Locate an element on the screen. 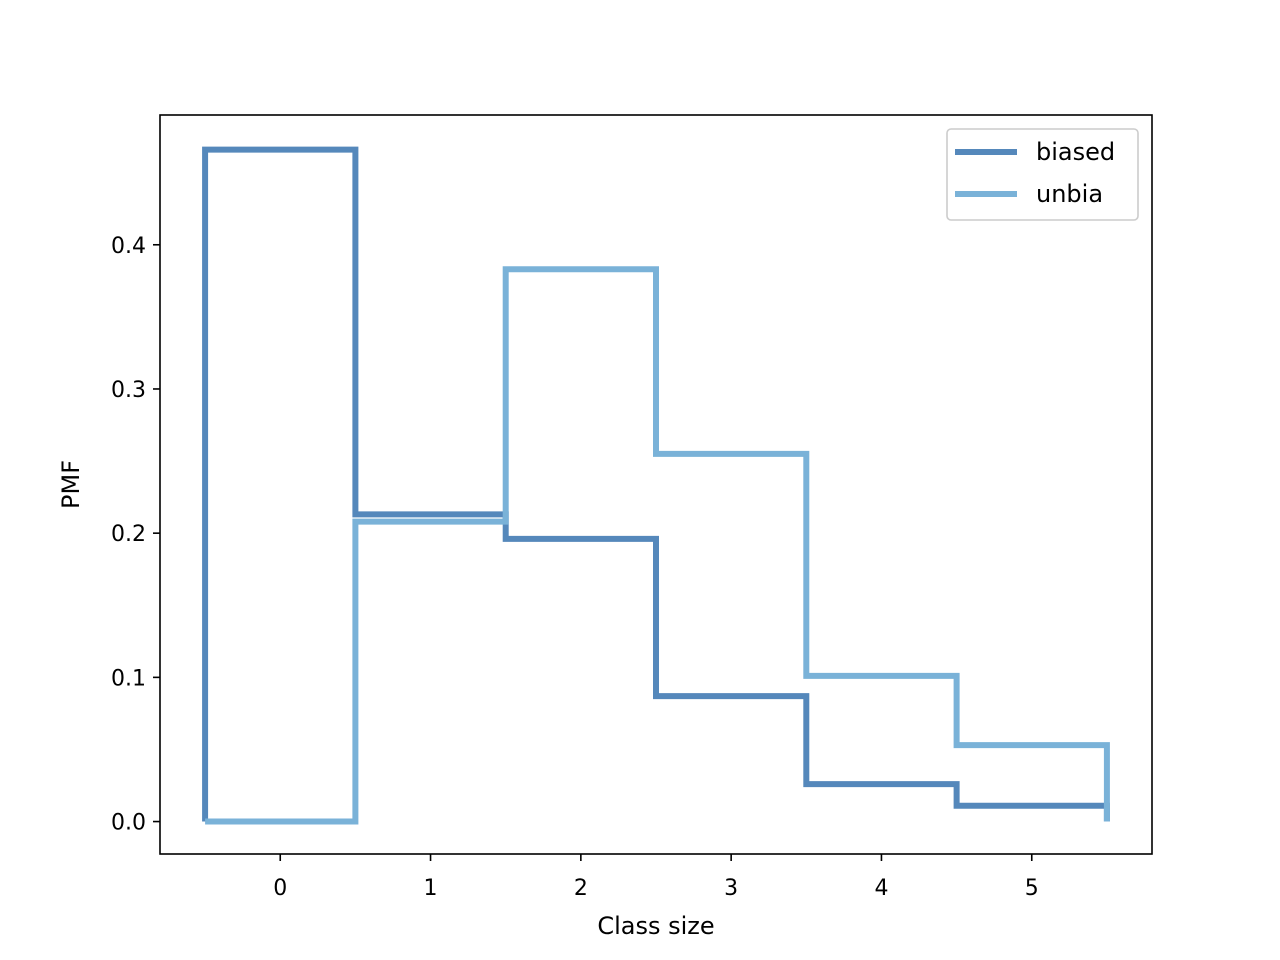 This screenshot has width=1280, height=960. y-tick-label: 0.3 is located at coordinates (128, 390).